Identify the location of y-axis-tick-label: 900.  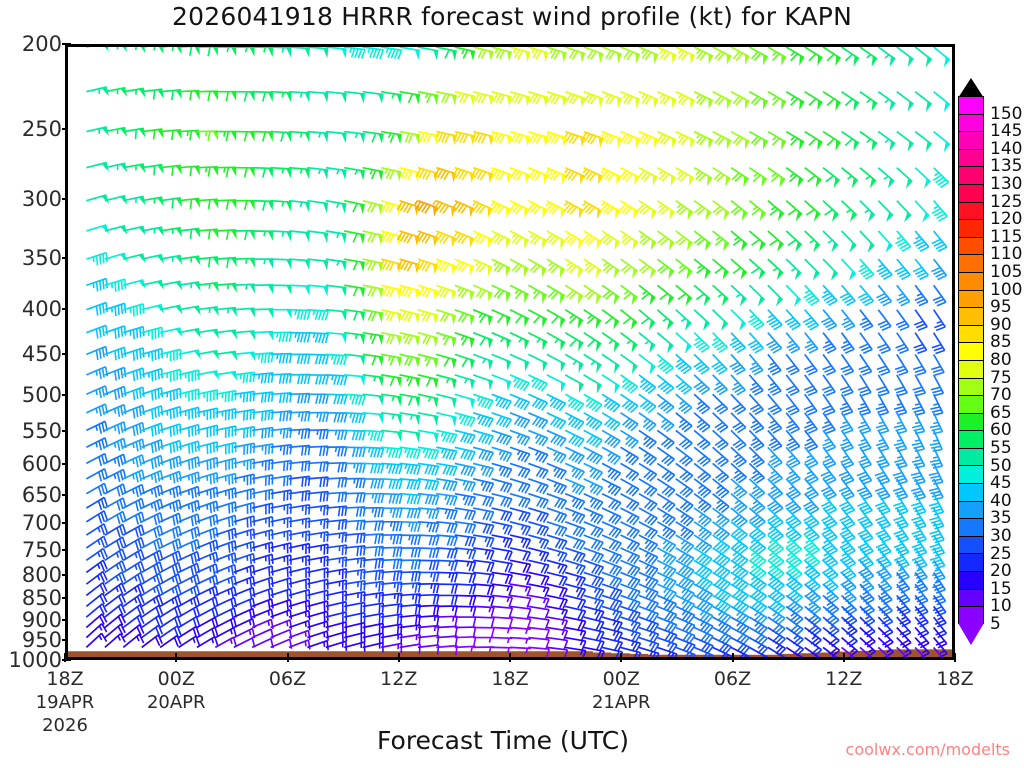
(41, 619).